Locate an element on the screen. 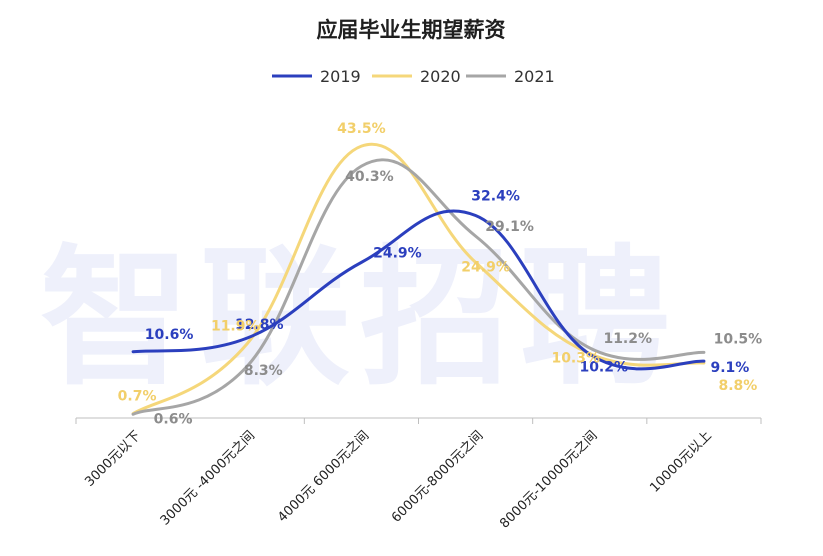 Image resolution: width=823 pixels, height=556 pixels. legend: 2019 2020 2021 is located at coordinates (413, 76).